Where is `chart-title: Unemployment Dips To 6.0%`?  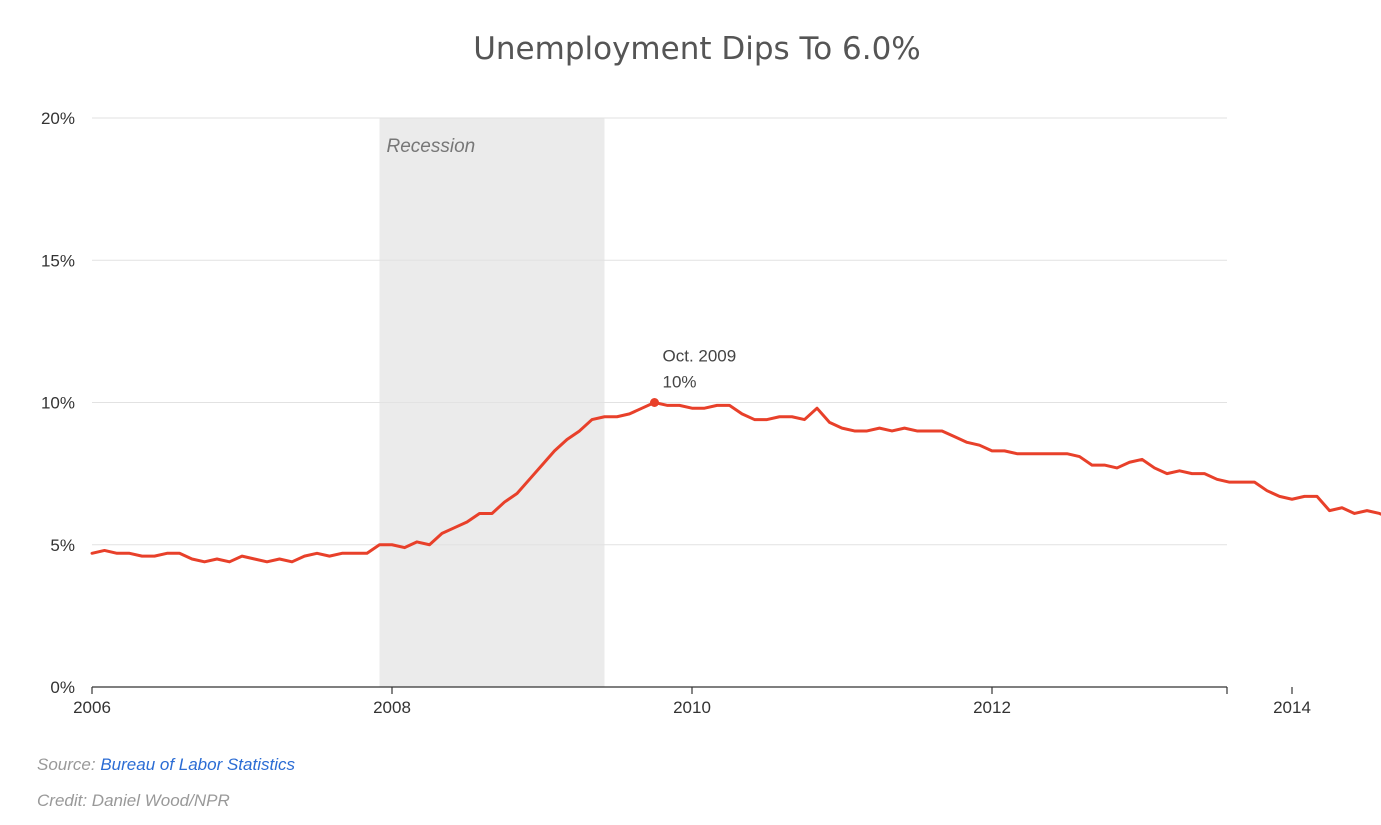
chart-title: Unemployment Dips To 6.0% is located at coordinates (697, 49).